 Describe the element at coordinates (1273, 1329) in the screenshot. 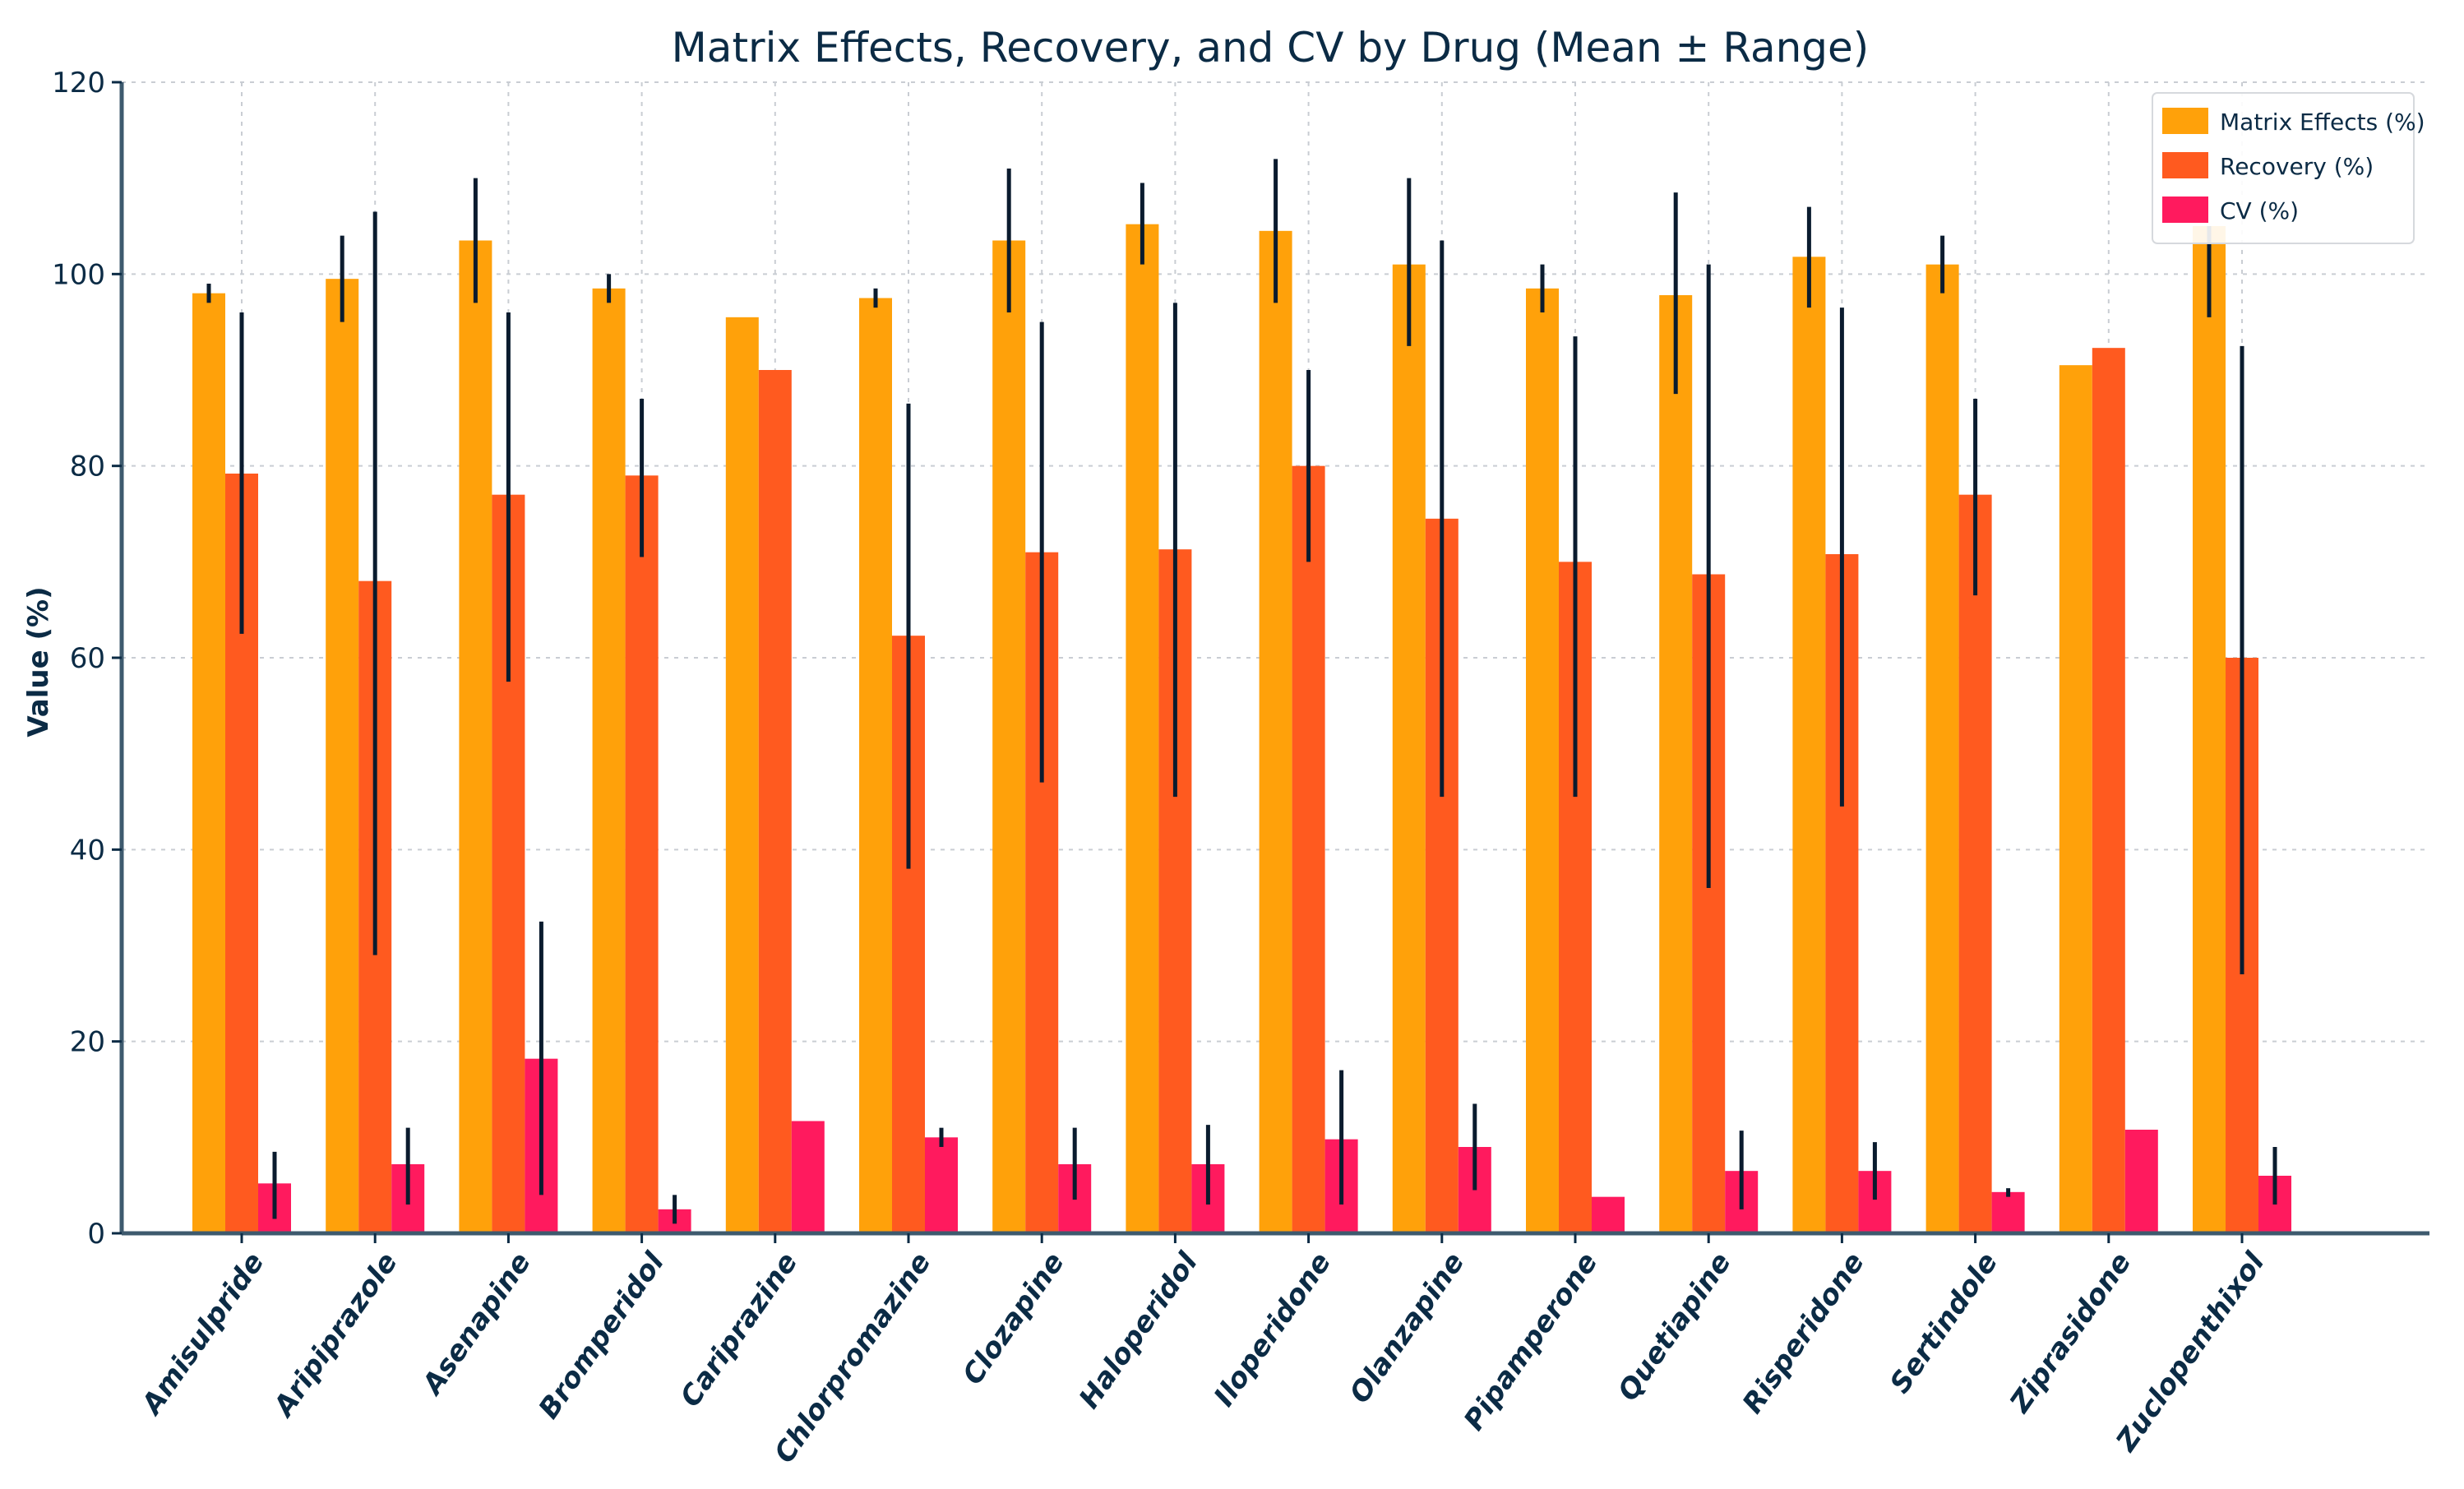

I see `x-tick-label: Iloperidone` at that location.